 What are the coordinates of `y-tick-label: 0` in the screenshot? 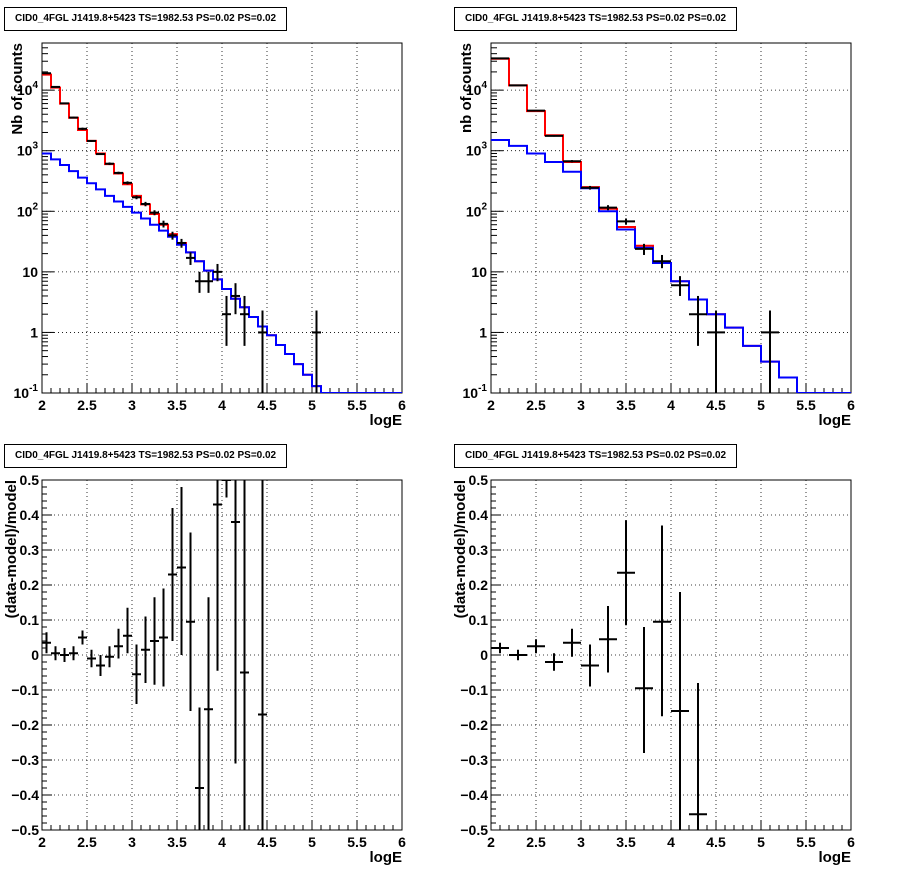 It's located at (35, 655).